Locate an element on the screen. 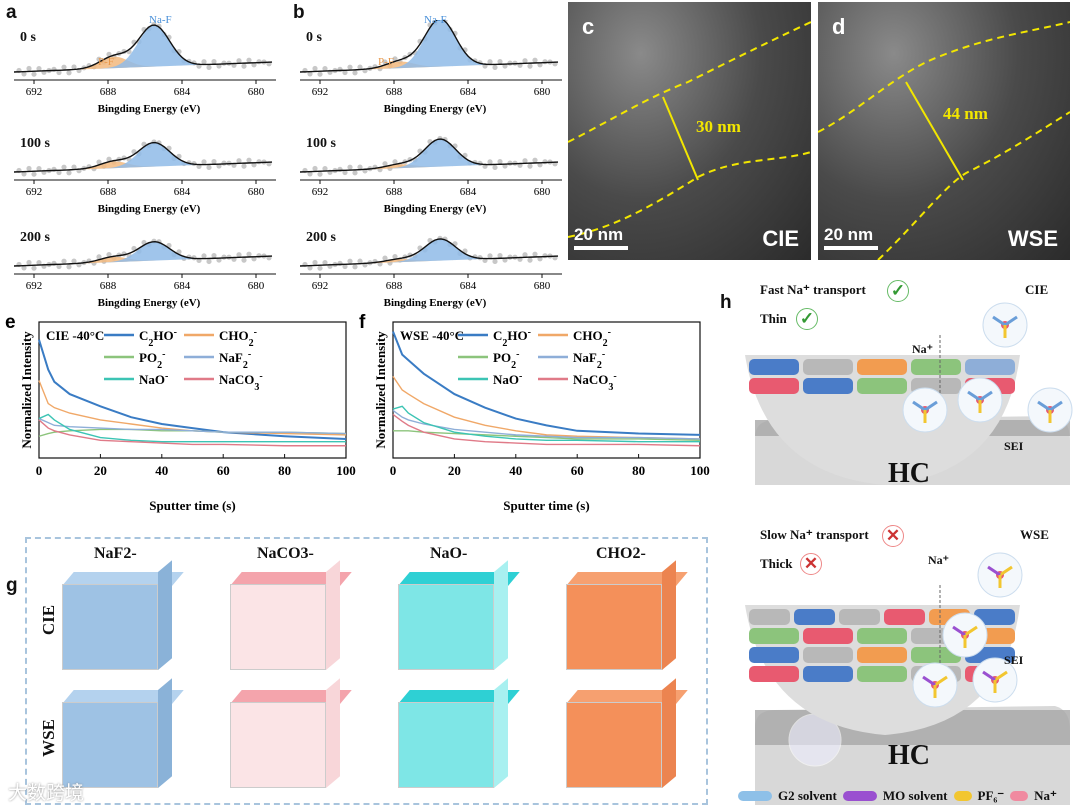 This screenshot has width=1080, height=809. xps-spectrum: 692 688 684 680 Bingding Energy (eV) 100 s is located at coordinates (149, 174).